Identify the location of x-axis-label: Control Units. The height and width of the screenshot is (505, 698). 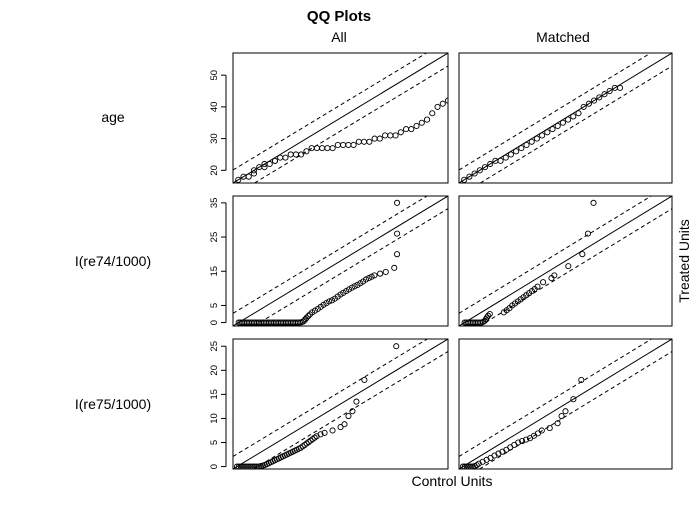
(452, 481).